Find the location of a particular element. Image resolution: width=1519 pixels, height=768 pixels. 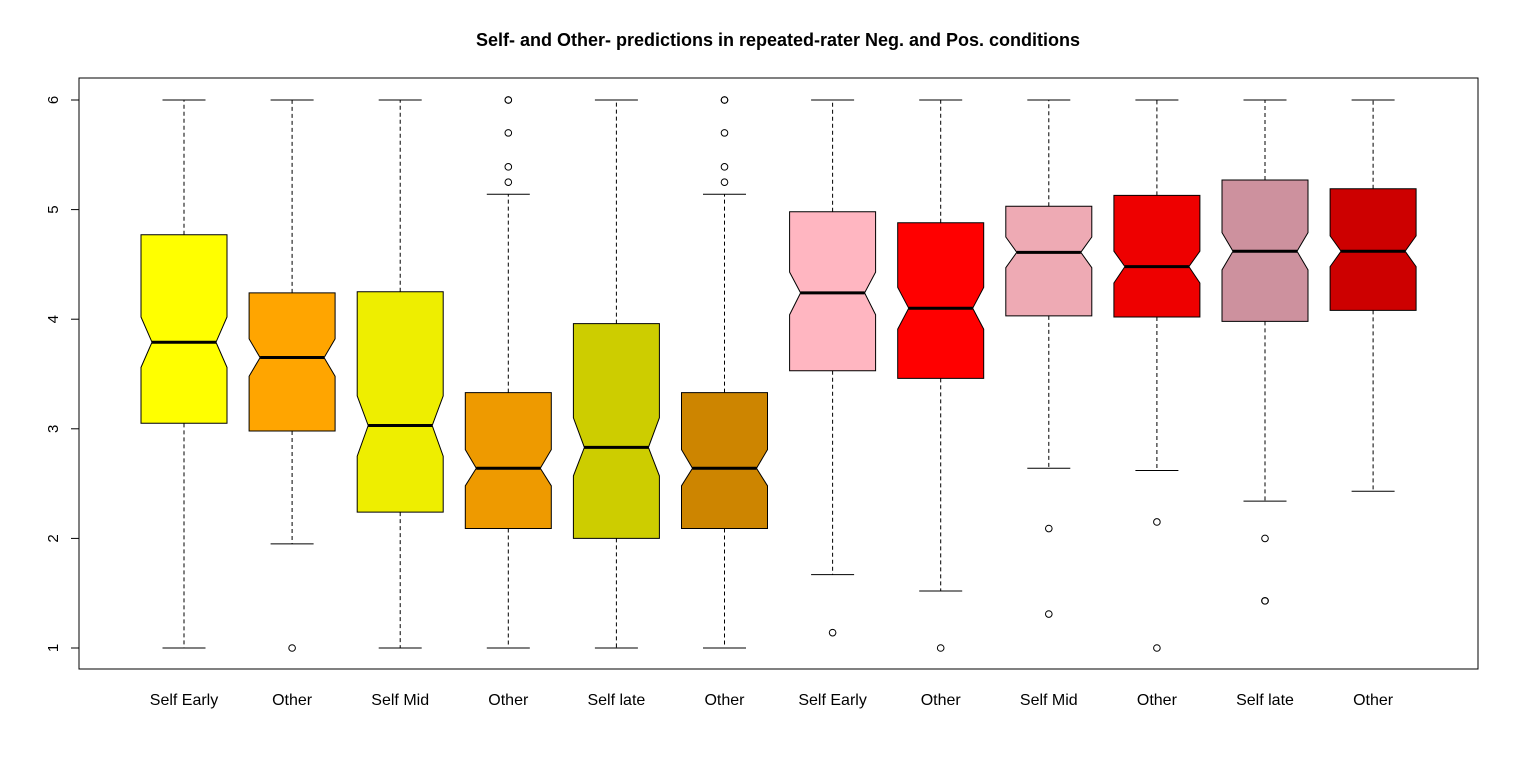

y-tick-label: 5 is located at coordinates (53, 209).